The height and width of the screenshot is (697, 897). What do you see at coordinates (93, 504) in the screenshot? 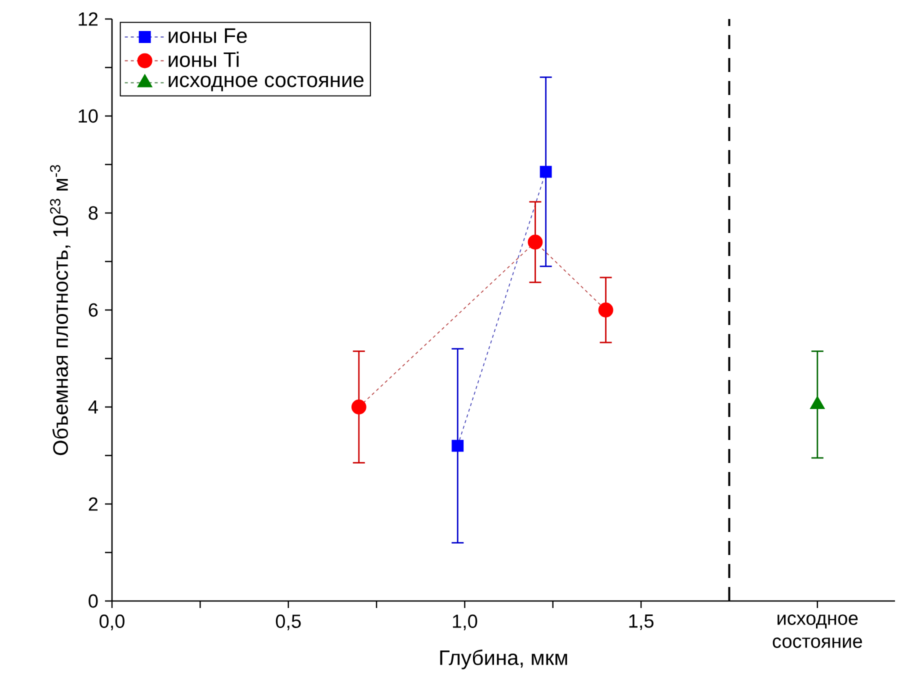
I see `y-tick-label: 2` at bounding box center [93, 504].